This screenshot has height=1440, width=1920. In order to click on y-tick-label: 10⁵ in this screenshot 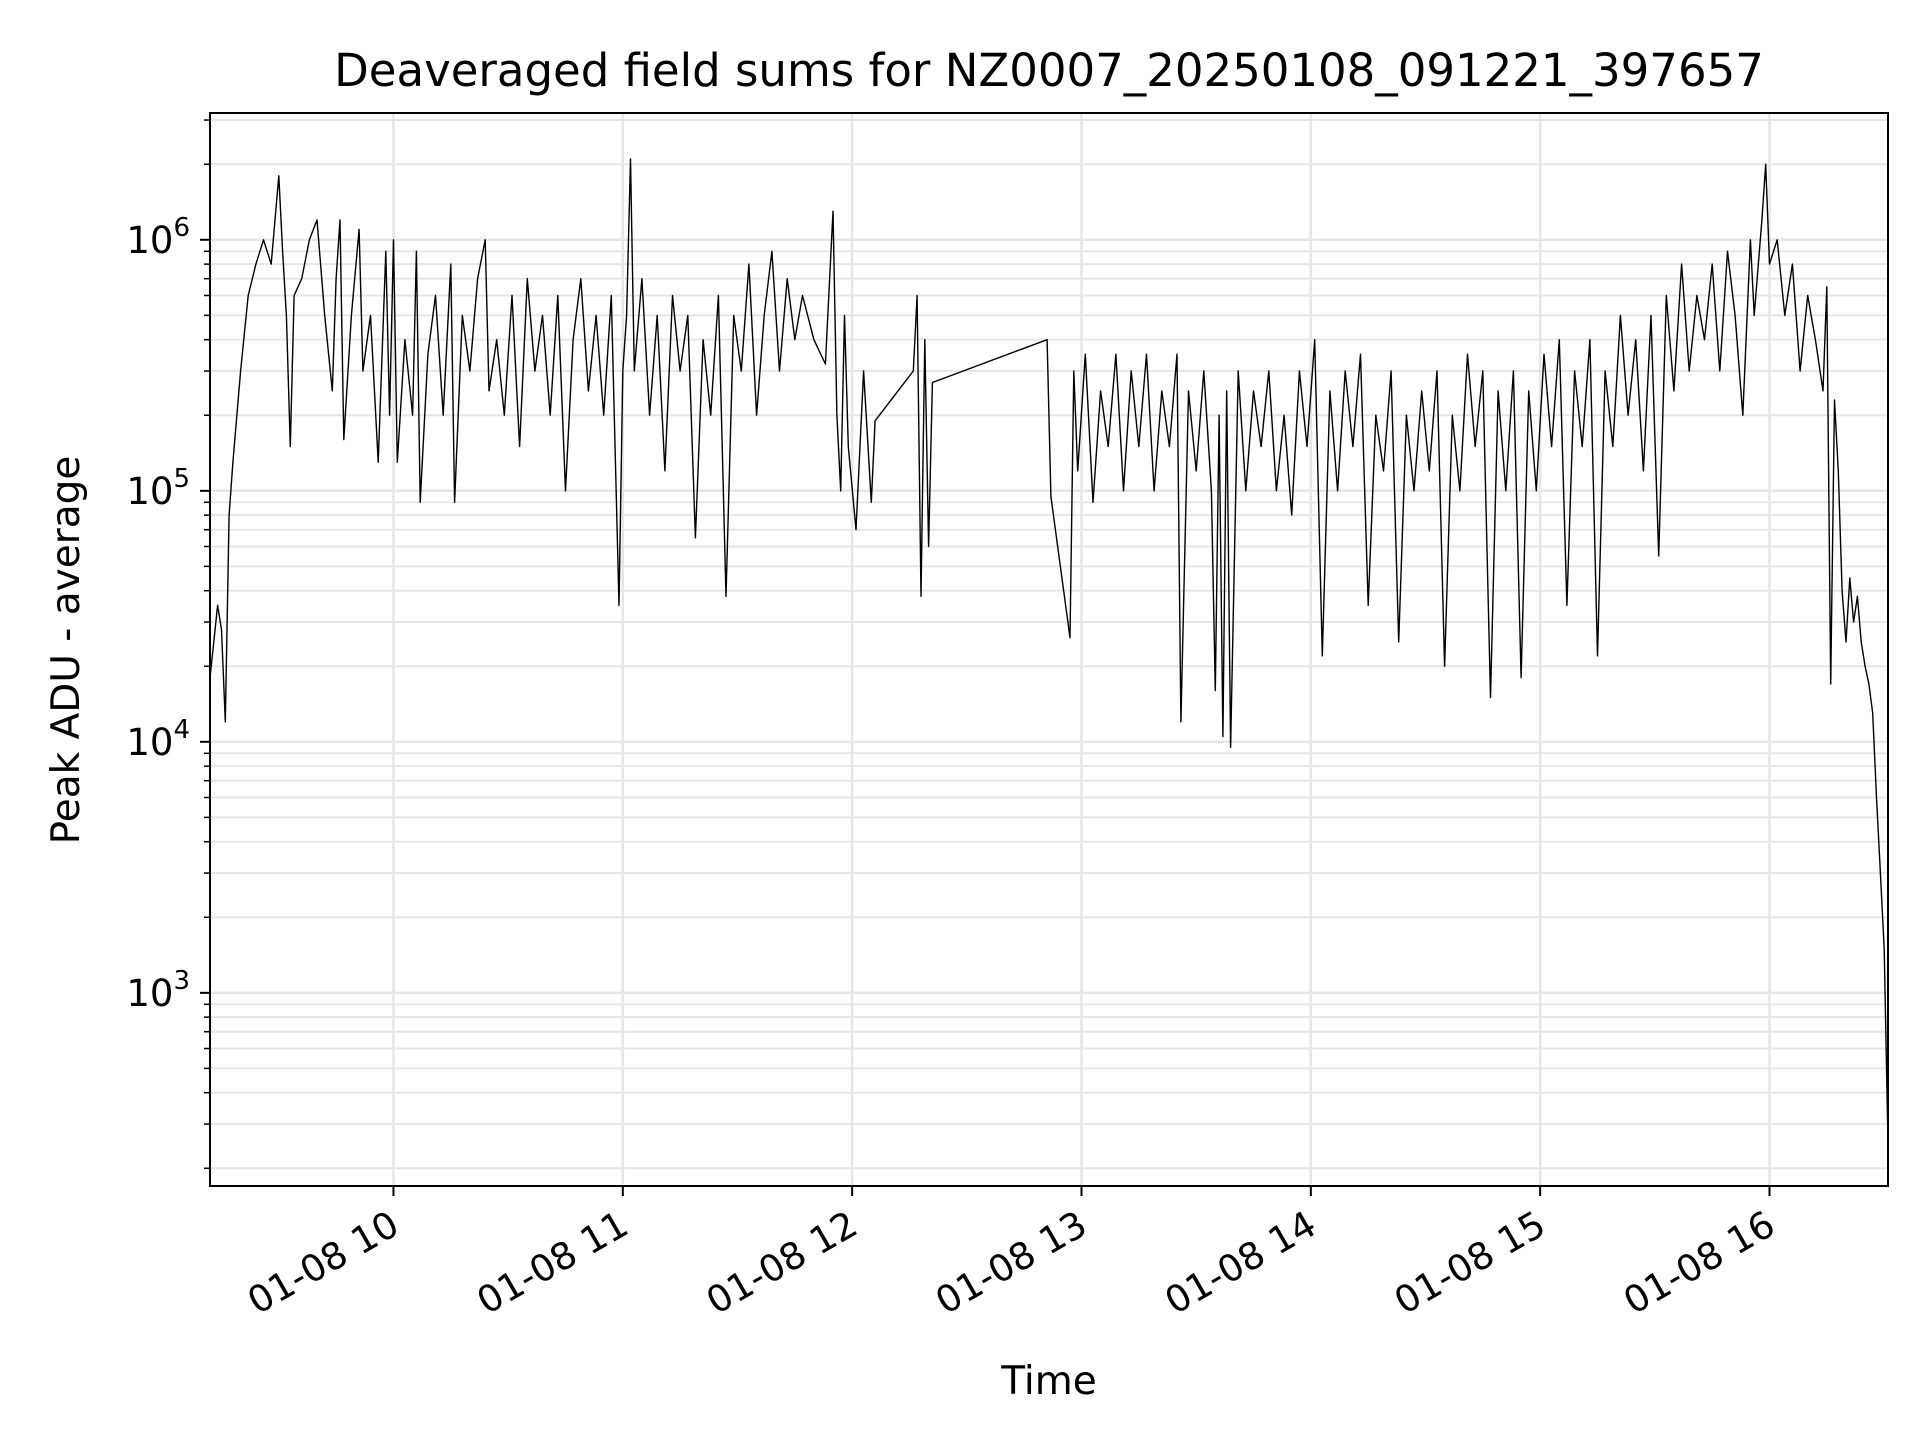, I will do `click(158, 488)`.